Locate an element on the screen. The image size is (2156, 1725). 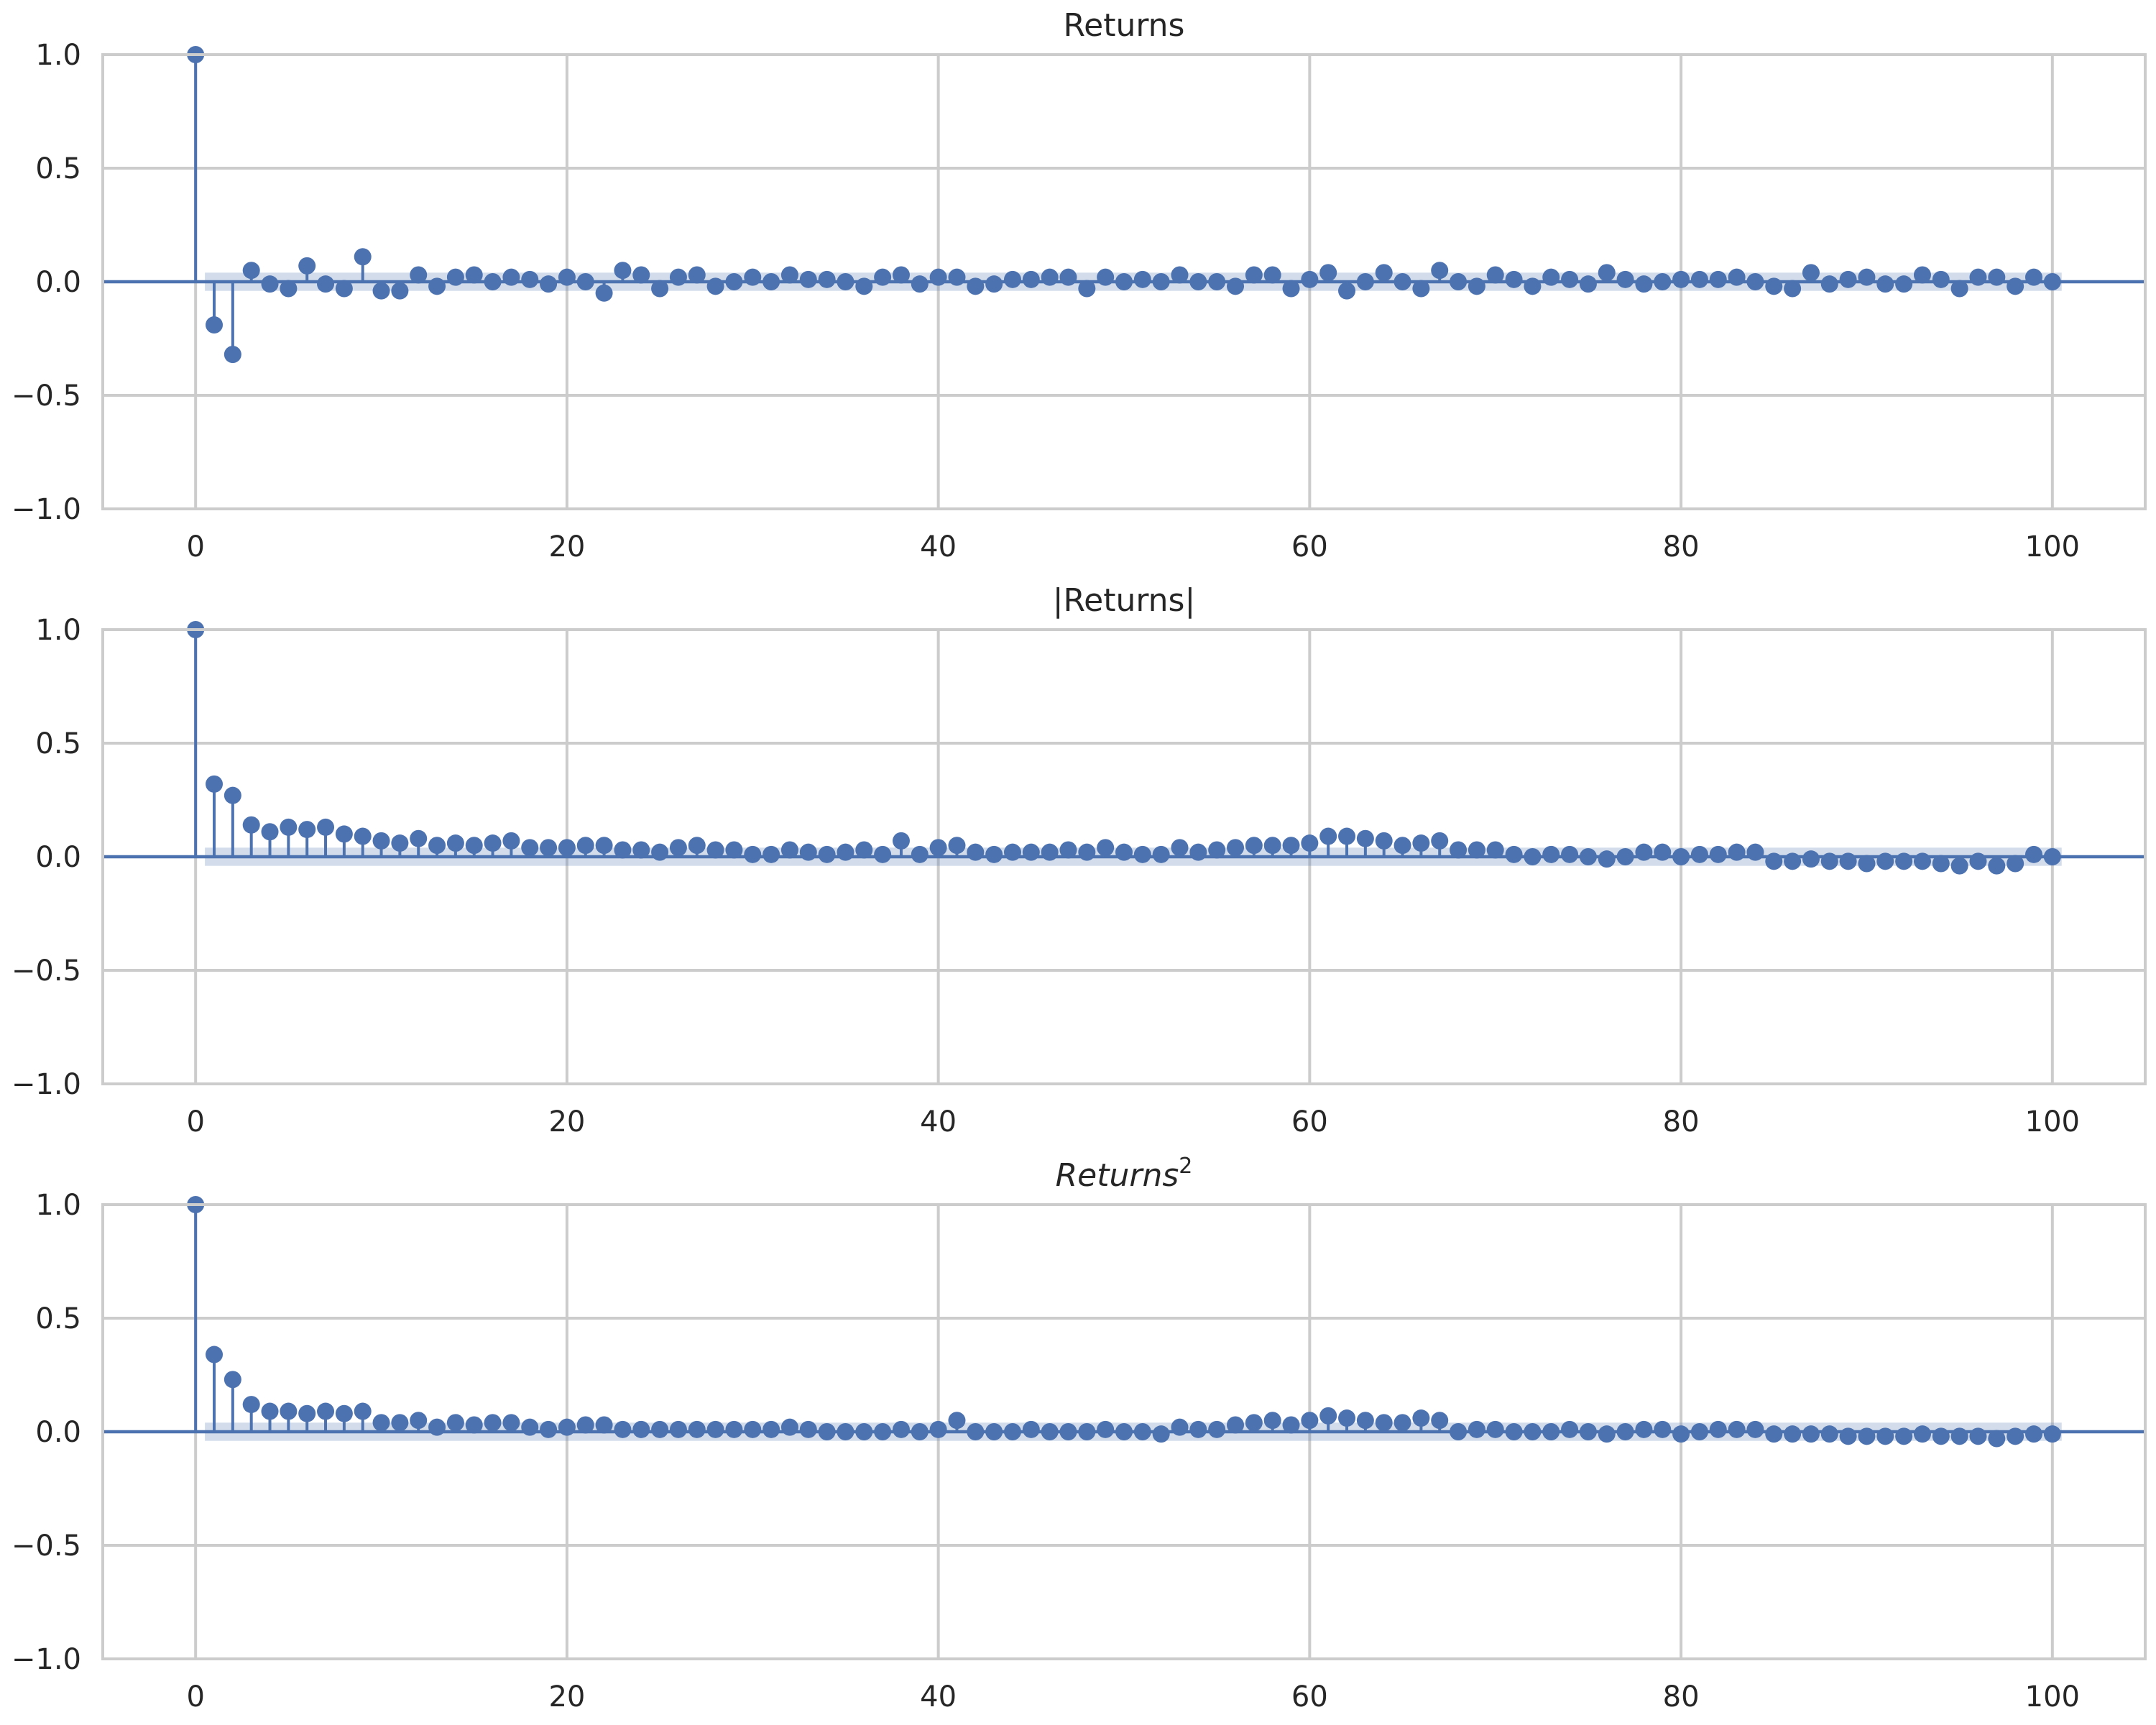
chart-title: |Returns| is located at coordinates (1124, 600).